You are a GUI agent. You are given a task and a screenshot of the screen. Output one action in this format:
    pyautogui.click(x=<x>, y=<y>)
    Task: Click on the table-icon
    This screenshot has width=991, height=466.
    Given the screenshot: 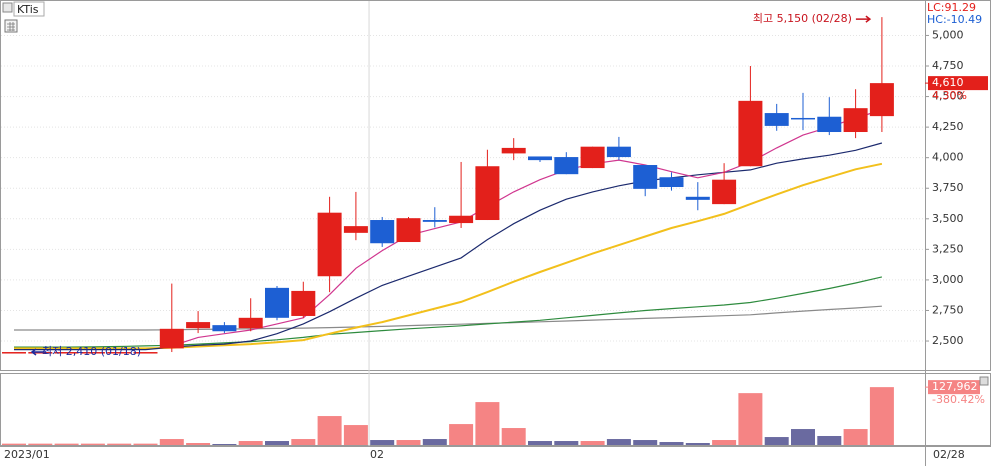 What is the action you would take?
    pyautogui.click(x=11, y=26)
    